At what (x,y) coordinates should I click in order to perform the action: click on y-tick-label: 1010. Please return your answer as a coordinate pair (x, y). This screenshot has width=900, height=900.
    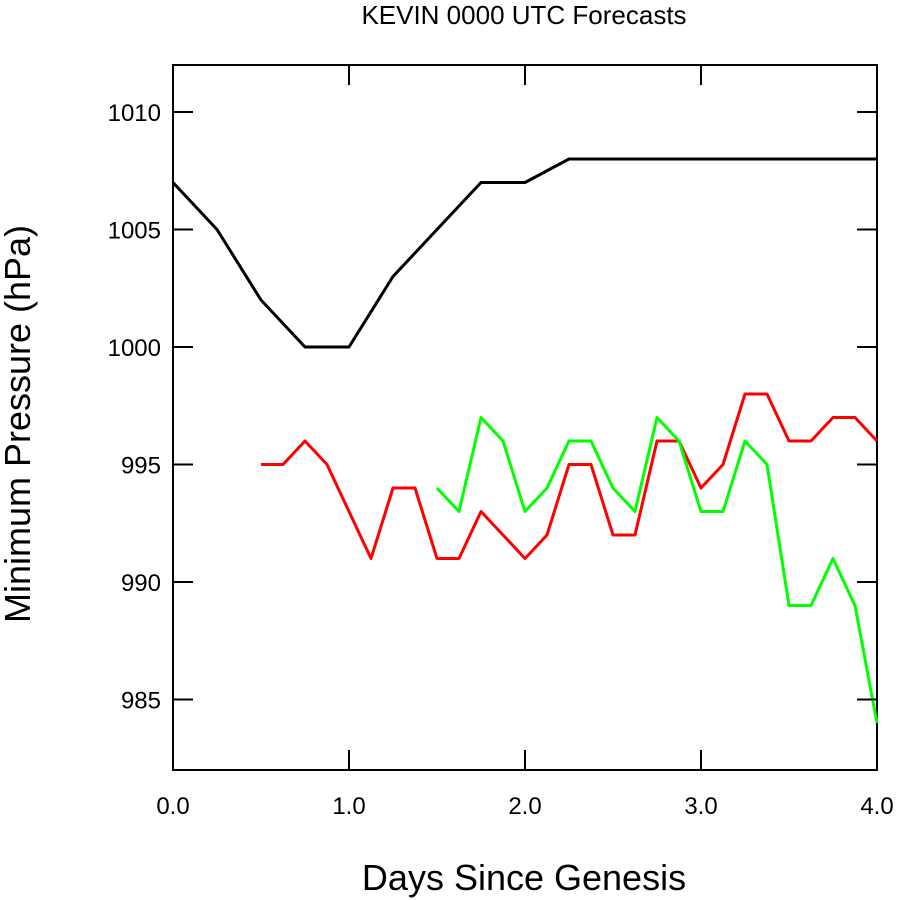
    Looking at the image, I should click on (134, 113).